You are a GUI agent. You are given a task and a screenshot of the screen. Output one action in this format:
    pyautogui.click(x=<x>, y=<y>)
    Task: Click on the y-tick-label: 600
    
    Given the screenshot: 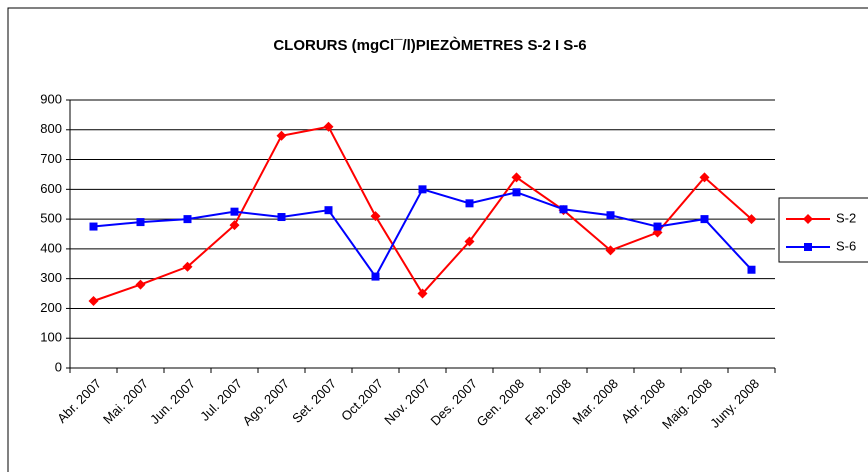 What is the action you would take?
    pyautogui.click(x=51, y=188)
    